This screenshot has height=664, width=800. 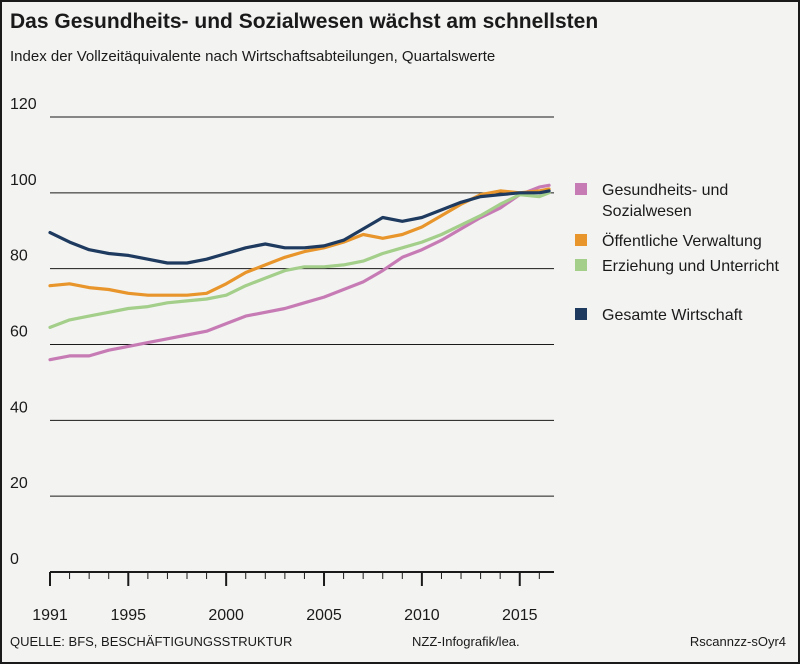 What do you see at coordinates (737, 641) in the screenshot?
I see `image-id-note: Rscannzz-sOyr4` at bounding box center [737, 641].